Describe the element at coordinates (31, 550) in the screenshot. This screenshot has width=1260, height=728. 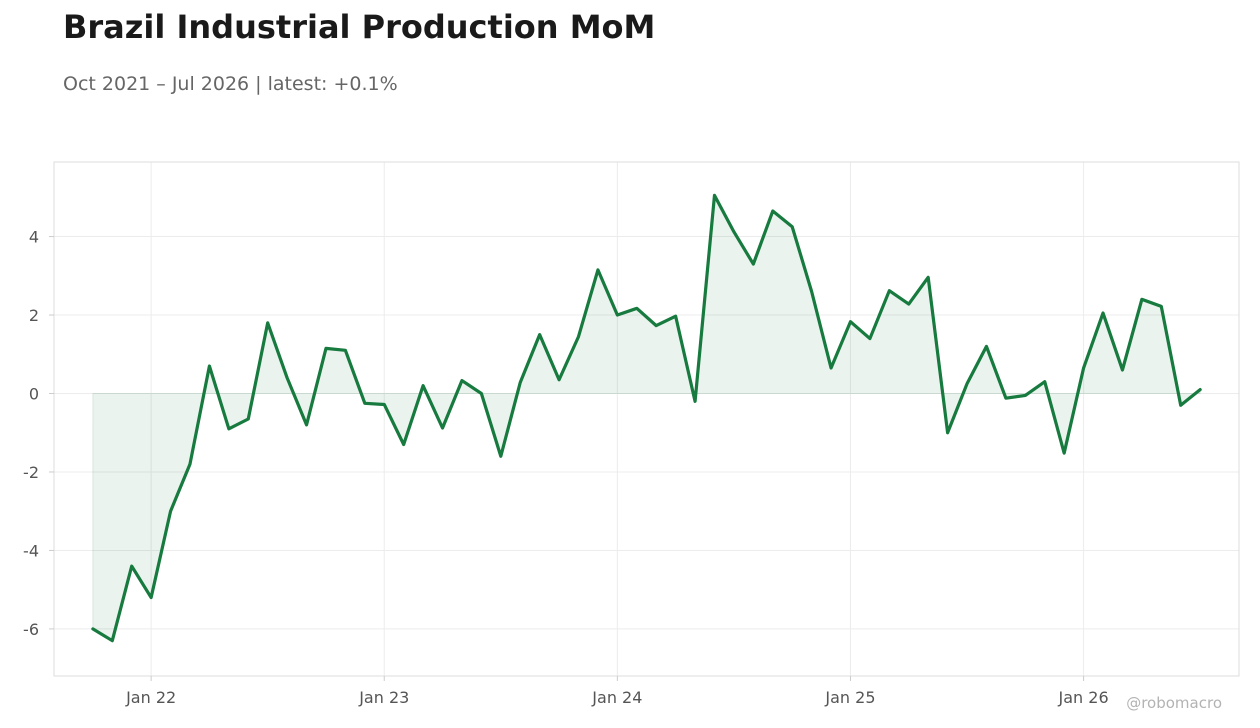
I see `y-tick-label: -4` at that location.